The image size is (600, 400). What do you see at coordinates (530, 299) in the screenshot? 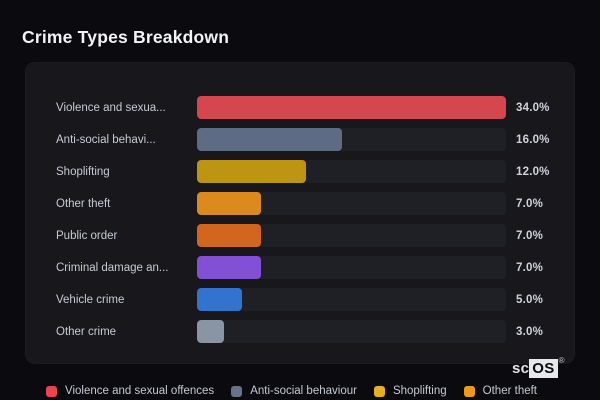
I see `value-label: 5.0%` at bounding box center [530, 299].